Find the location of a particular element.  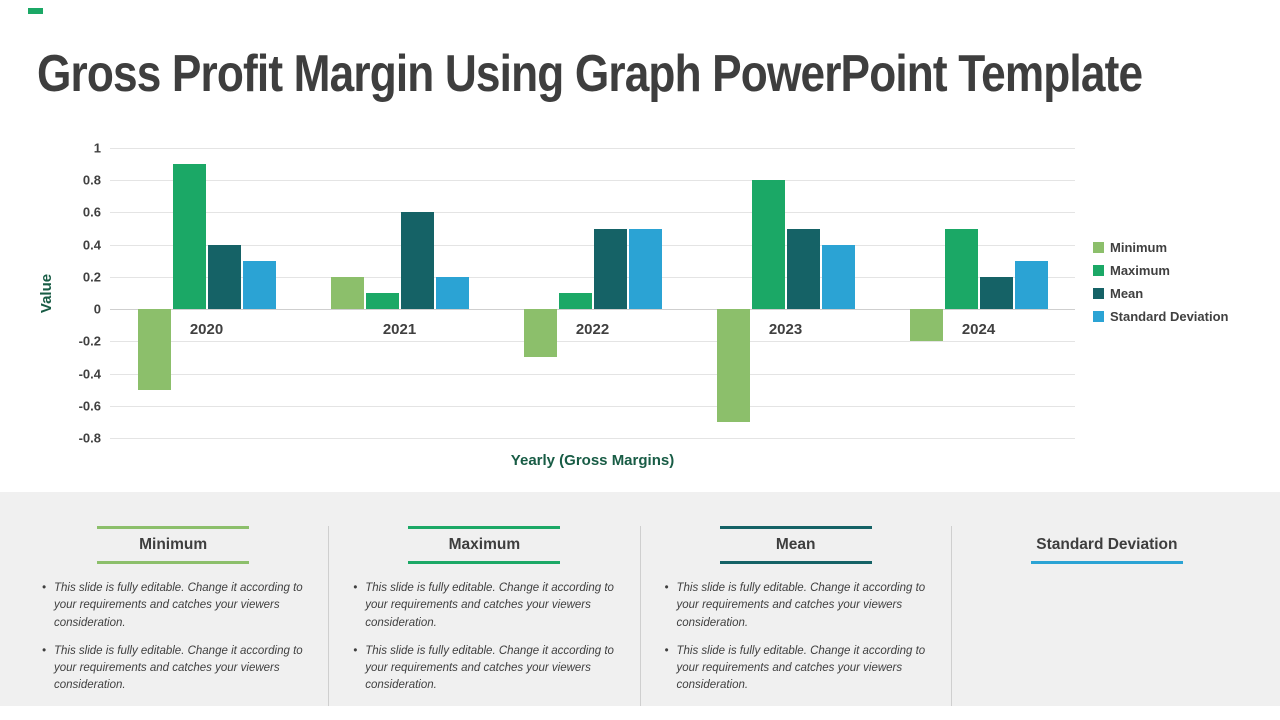

card-heading-group: Mean is located at coordinates (795, 545).